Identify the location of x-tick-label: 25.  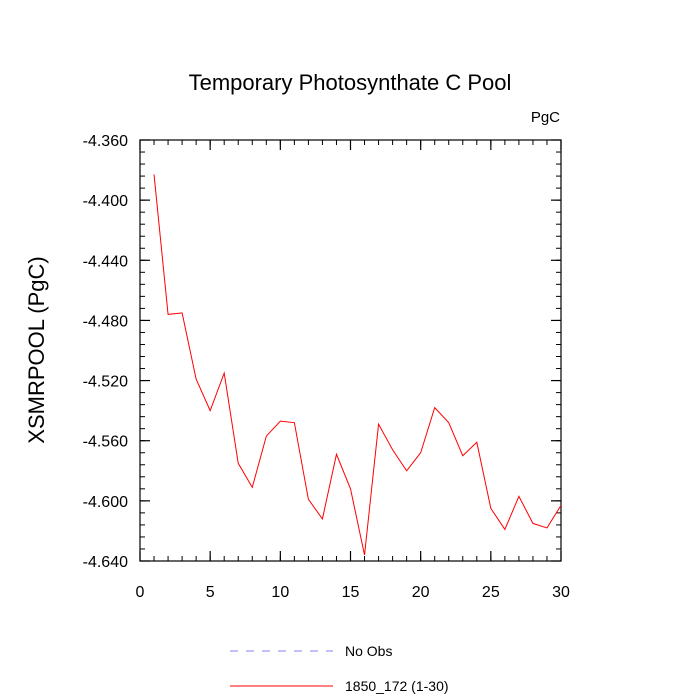
(491, 592).